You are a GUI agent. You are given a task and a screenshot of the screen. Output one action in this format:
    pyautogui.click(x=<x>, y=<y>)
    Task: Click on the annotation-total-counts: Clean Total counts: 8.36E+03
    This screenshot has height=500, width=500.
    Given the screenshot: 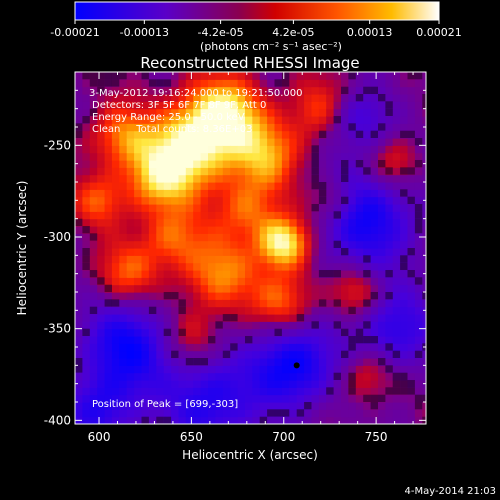 What is the action you would take?
    pyautogui.click(x=172, y=129)
    